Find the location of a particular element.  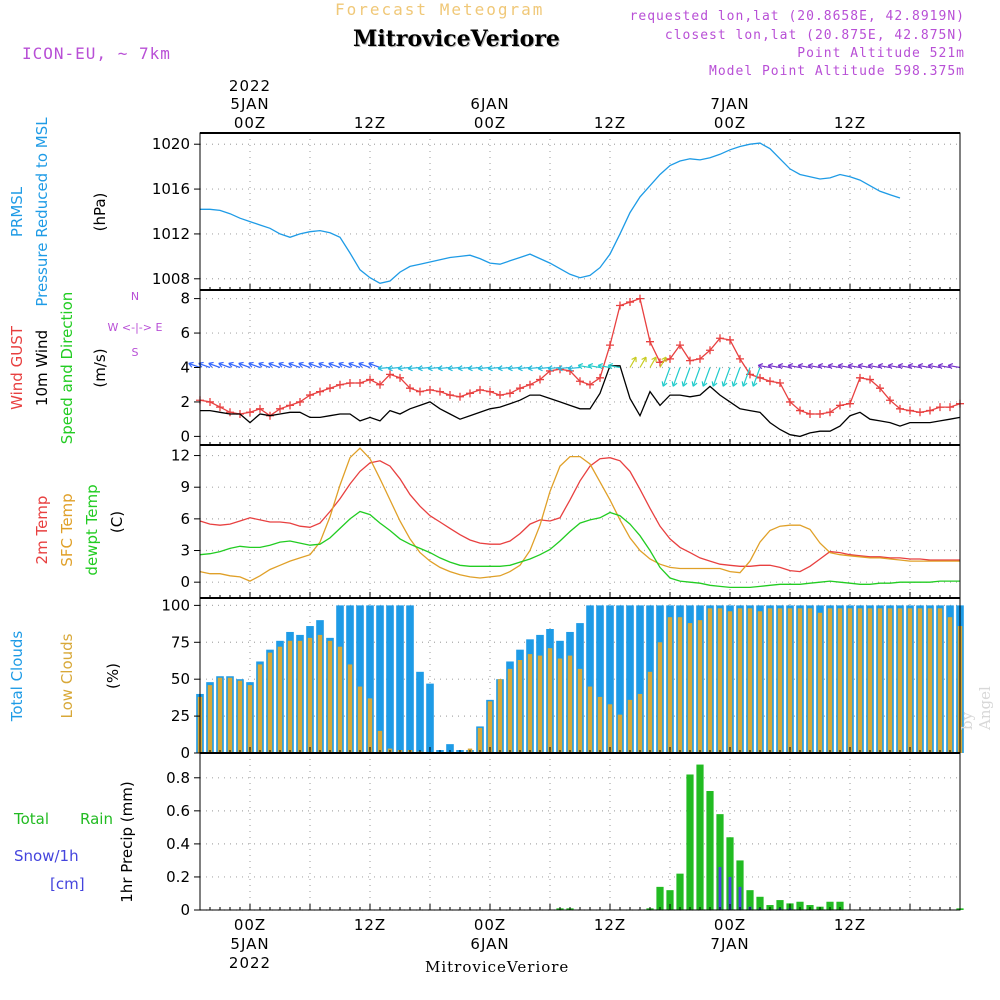

y-tick-label: 0.6 is located at coordinates (178, 811).